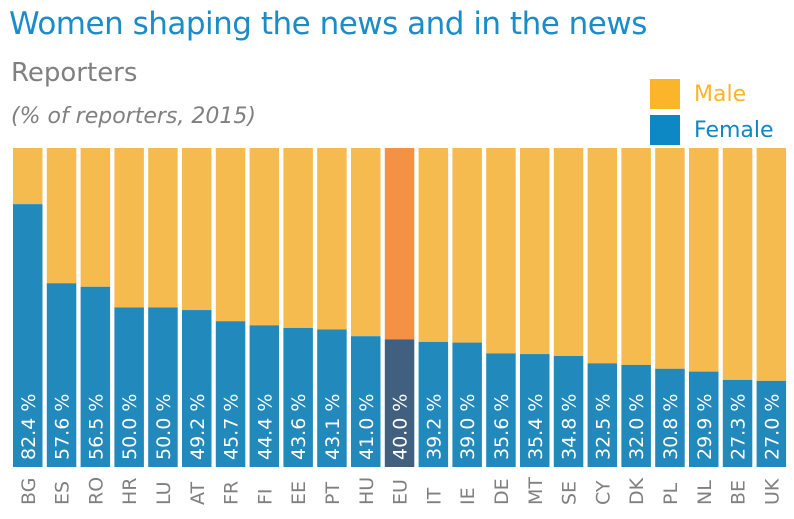 The height and width of the screenshot is (519, 794). I want to click on data-label: 43.1 %, so click(333, 427).